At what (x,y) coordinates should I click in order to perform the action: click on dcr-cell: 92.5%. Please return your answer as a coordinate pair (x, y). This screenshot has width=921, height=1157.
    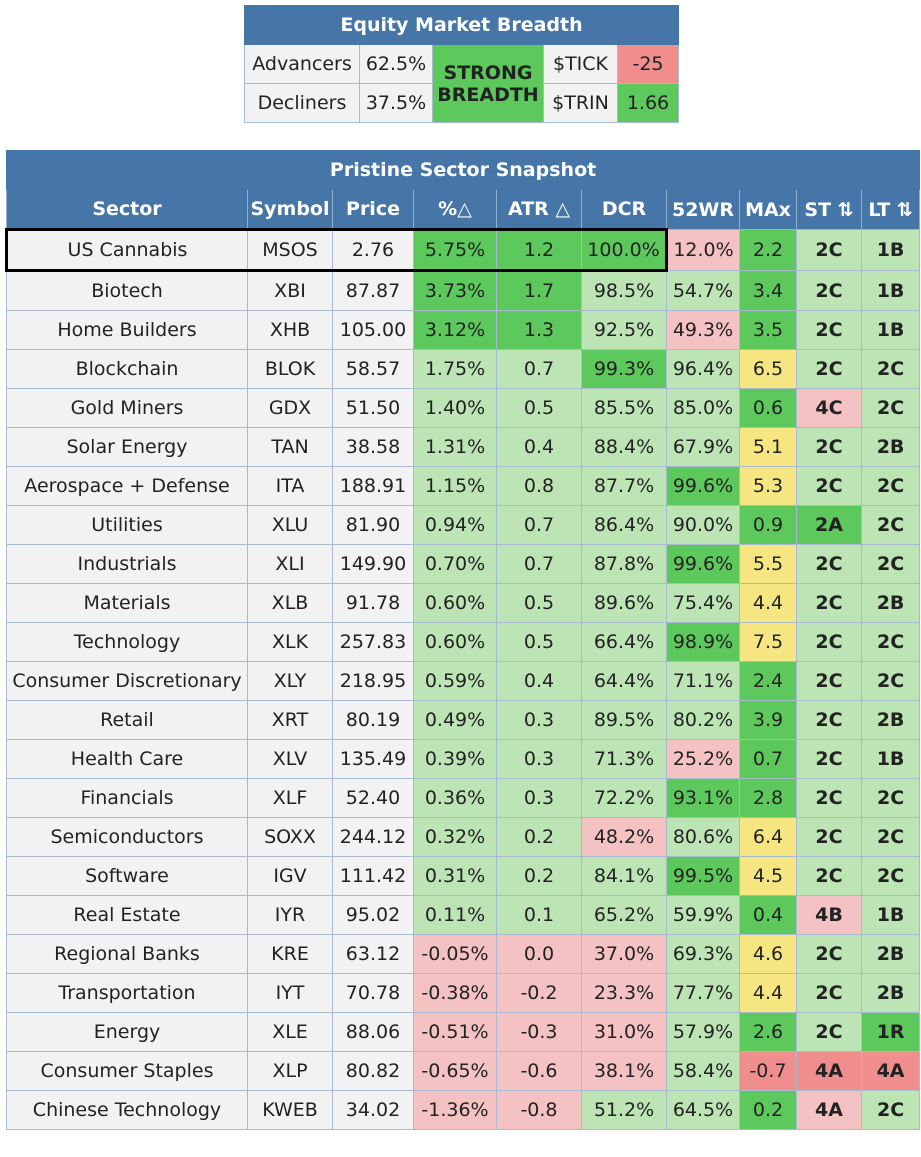
    Looking at the image, I should click on (624, 330).